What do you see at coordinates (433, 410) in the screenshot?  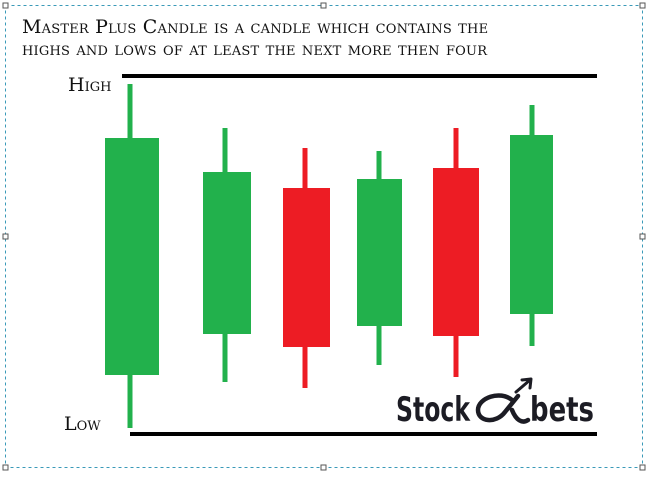 I see `logo-text: Stock` at bounding box center [433, 410].